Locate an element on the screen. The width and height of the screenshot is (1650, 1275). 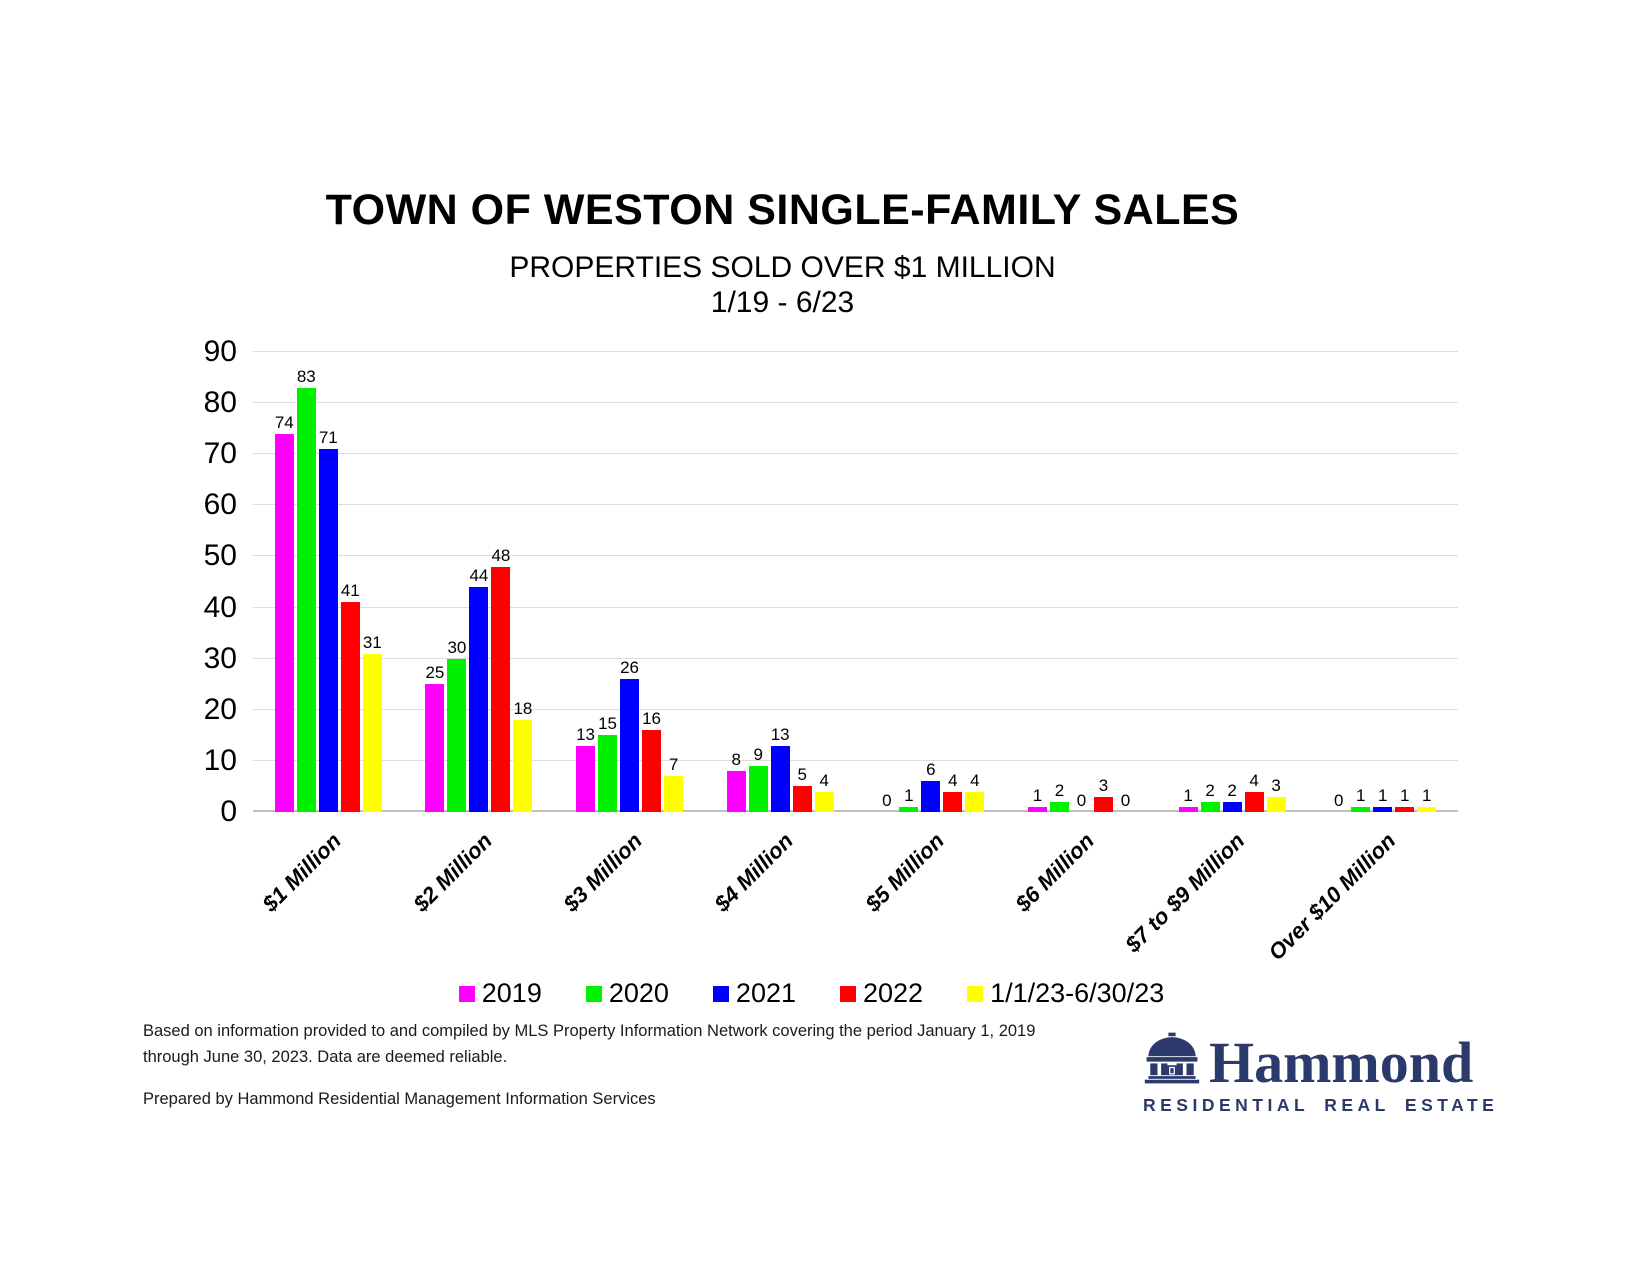
y-tick-label: 30 is located at coordinates (220, 658).